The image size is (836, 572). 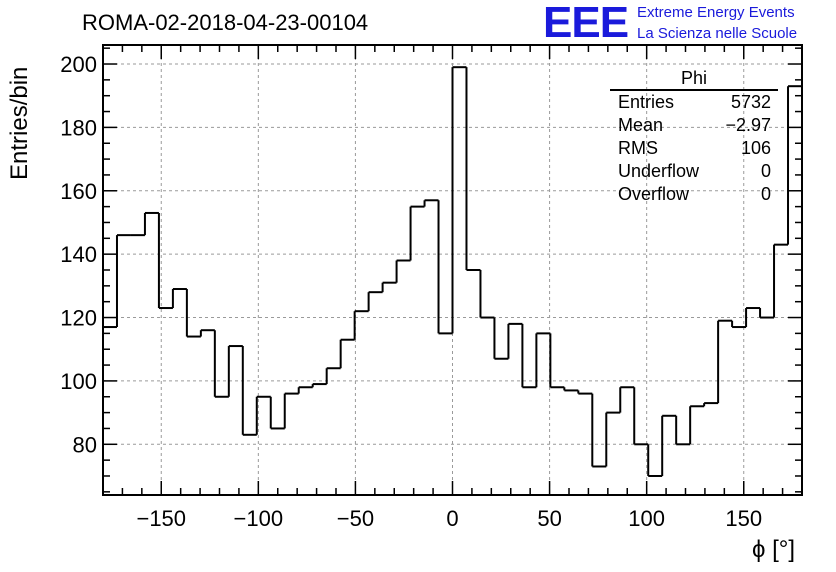 What do you see at coordinates (693, 194) in the screenshot?
I see `stats-row-overflow: Overflow 0` at bounding box center [693, 194].